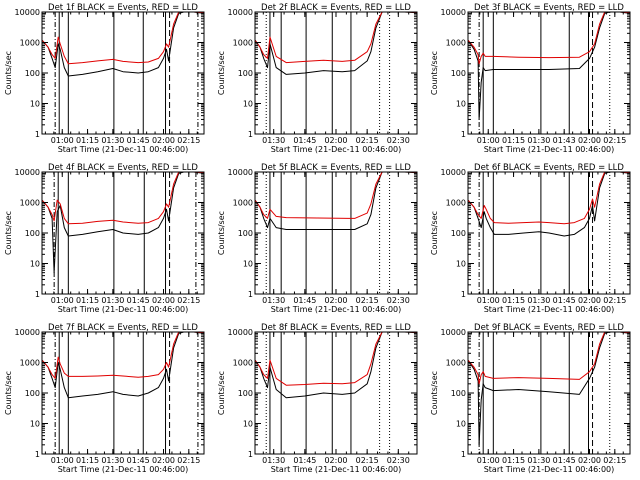  I want to click on panel-title: Det 8f BLACK = Events, RED = LLD, so click(336, 328).